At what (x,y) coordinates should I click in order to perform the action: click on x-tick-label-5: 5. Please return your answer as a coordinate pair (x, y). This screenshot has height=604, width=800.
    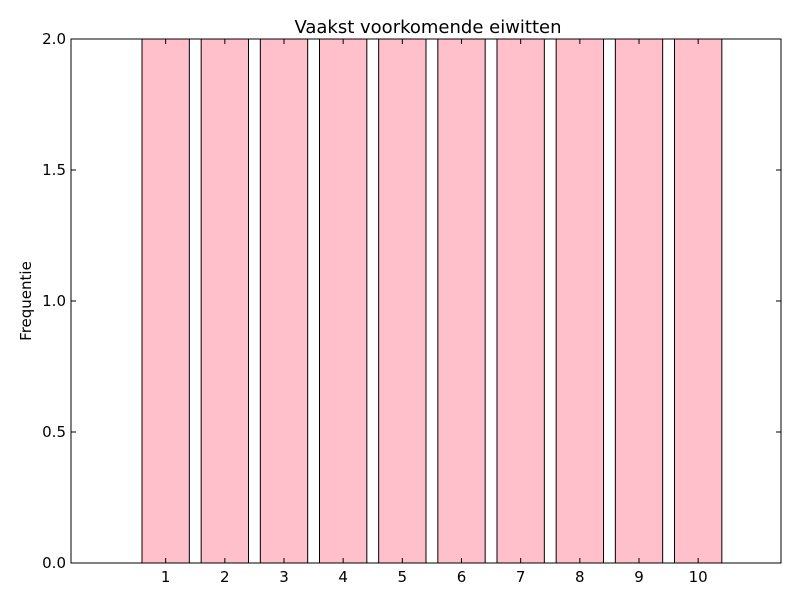
    Looking at the image, I should click on (403, 577).